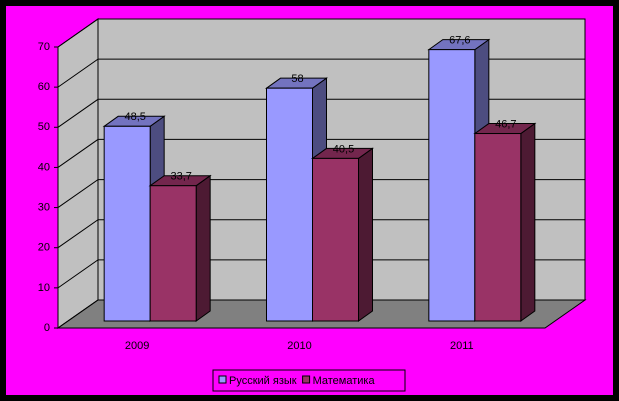  Describe the element at coordinates (44, 127) in the screenshot. I see `y-tick-label: 50` at that location.